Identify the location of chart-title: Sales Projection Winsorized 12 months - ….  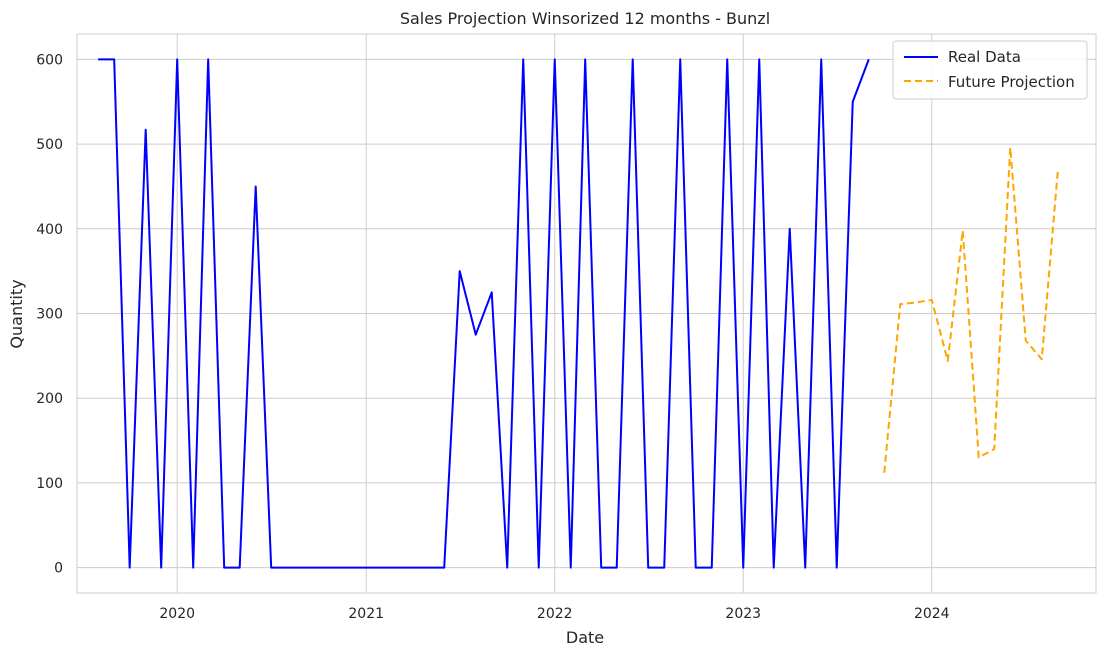
(585, 18).